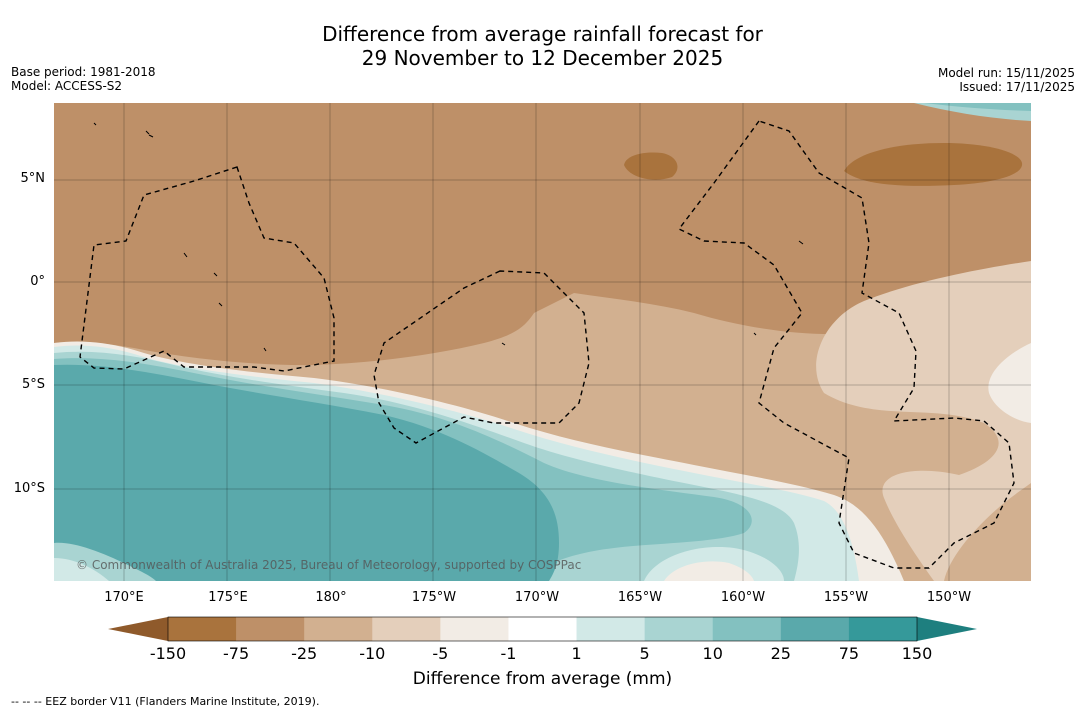 This screenshot has width=1085, height=713. Describe the element at coordinates (1006, 73) in the screenshot. I see `model-run: Model run: 15/11/2025` at that location.